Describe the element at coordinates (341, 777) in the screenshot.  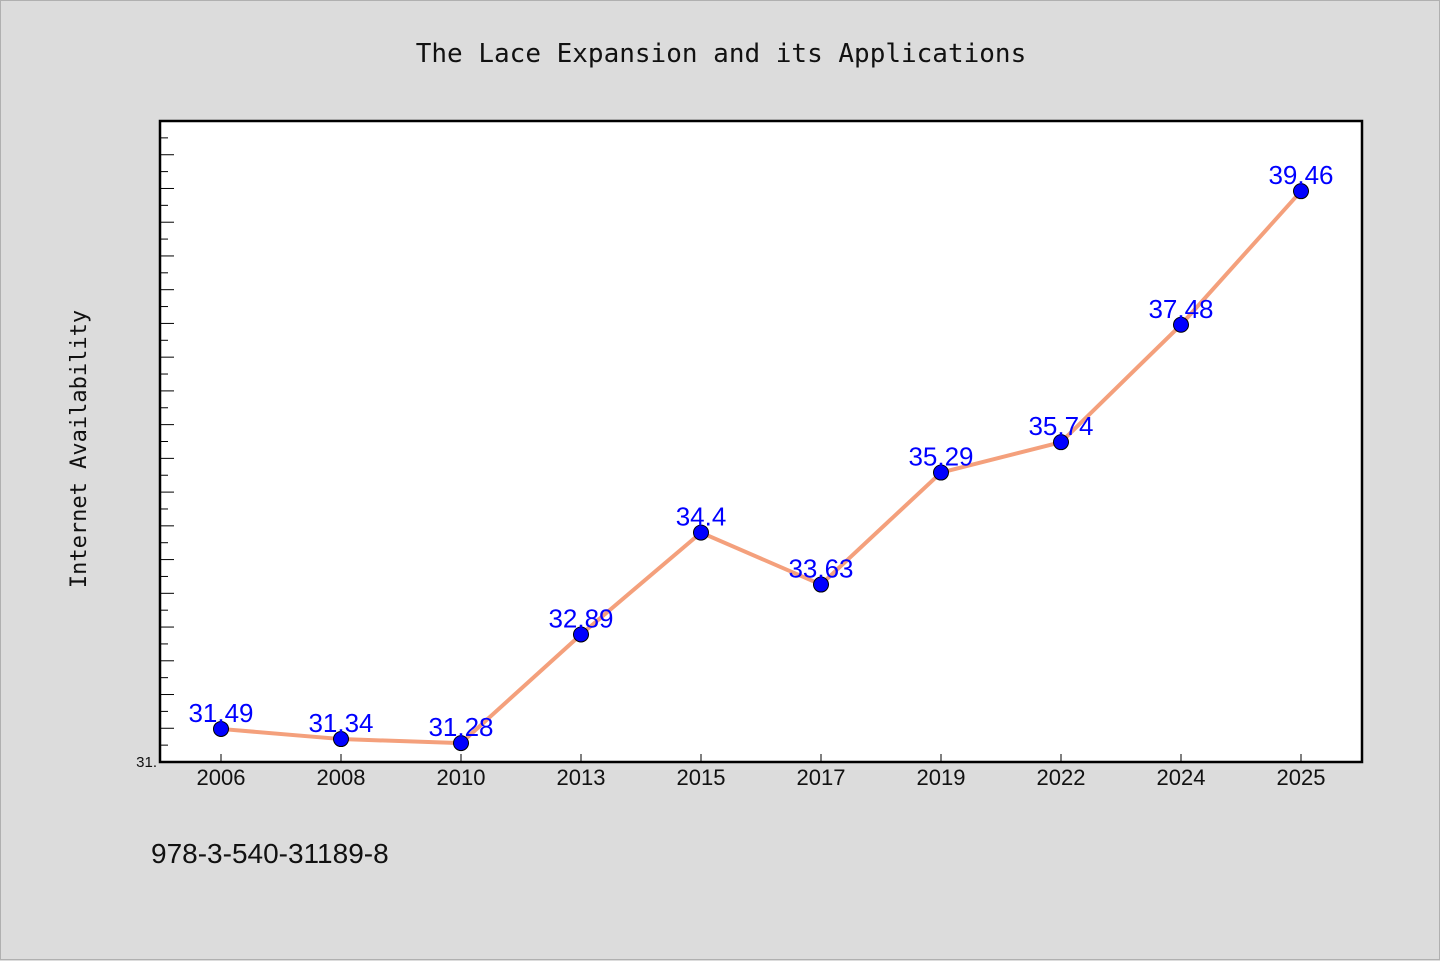
I see `x-tick-label: 2008` at that location.